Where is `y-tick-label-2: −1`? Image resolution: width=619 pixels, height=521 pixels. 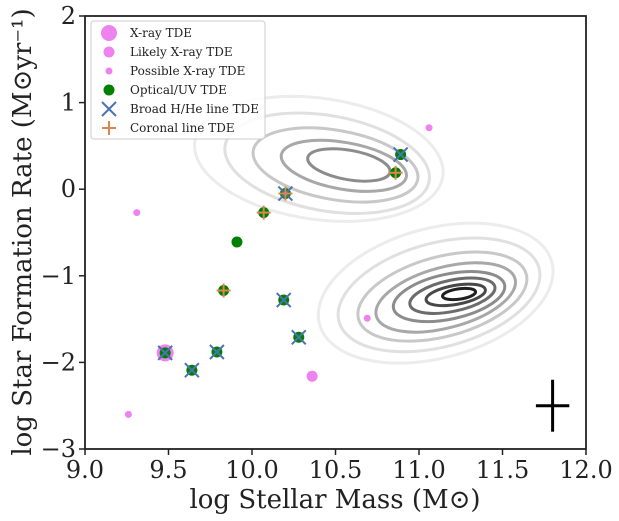 y-tick-label-2: −1 is located at coordinates (58, 276).